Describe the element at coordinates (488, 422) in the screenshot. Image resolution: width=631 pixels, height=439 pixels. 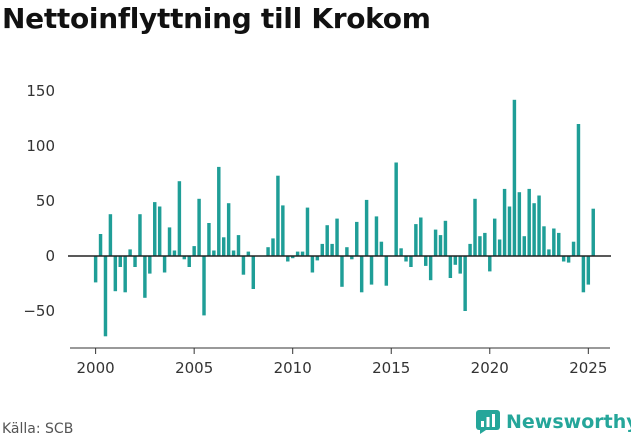
I see `newsworthy-logo-icon` at that location.